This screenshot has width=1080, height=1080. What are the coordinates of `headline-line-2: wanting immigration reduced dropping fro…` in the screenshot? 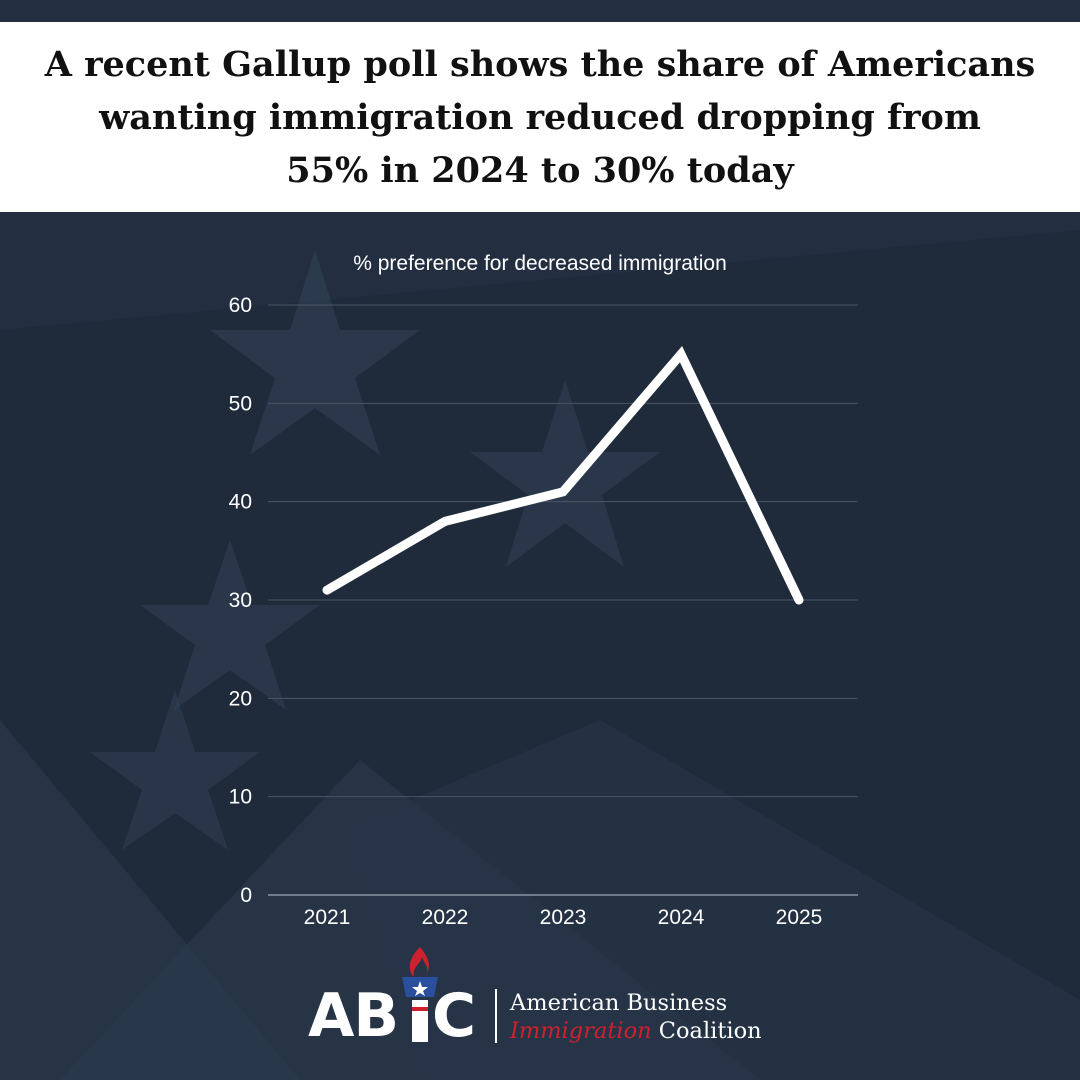 It's located at (540, 117).